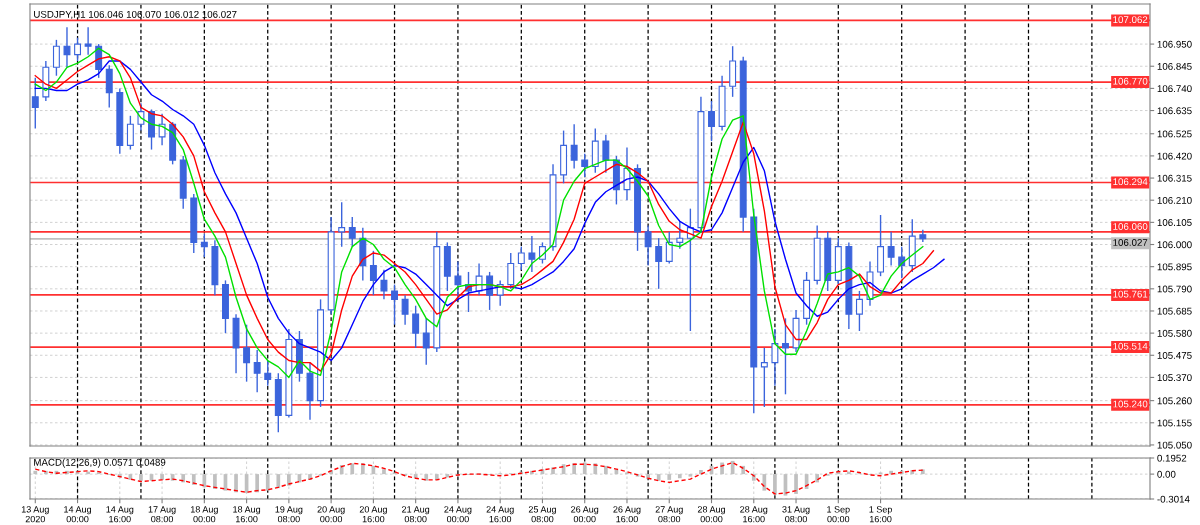 The height and width of the screenshot is (525, 1200). I want to click on ref-line-label: 105.761, so click(1130, 294).